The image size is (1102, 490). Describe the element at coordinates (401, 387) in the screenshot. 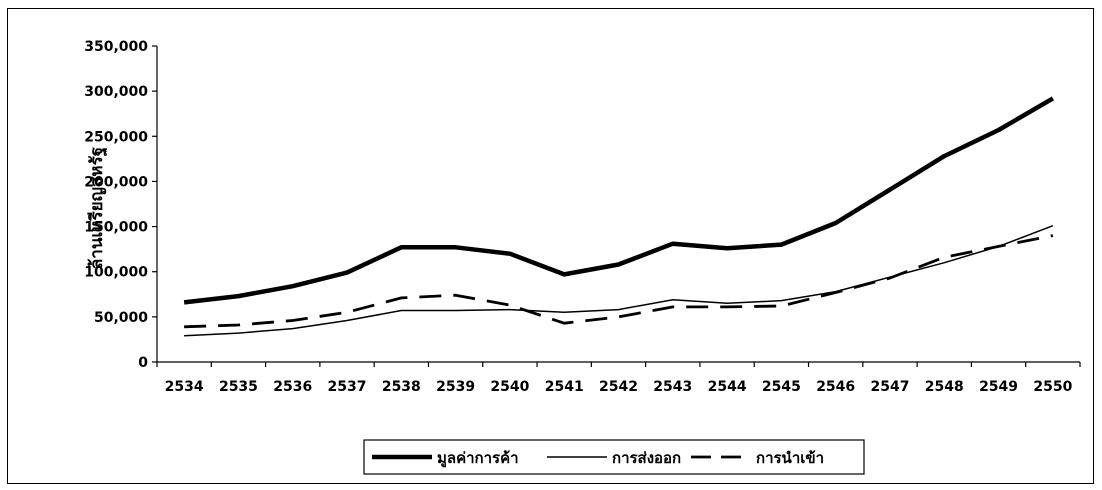

I see `x-tick-label: 2538` at that location.